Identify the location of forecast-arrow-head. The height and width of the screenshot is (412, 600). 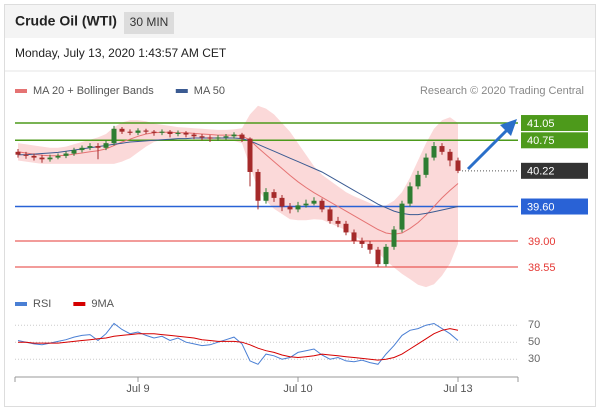
(508, 127).